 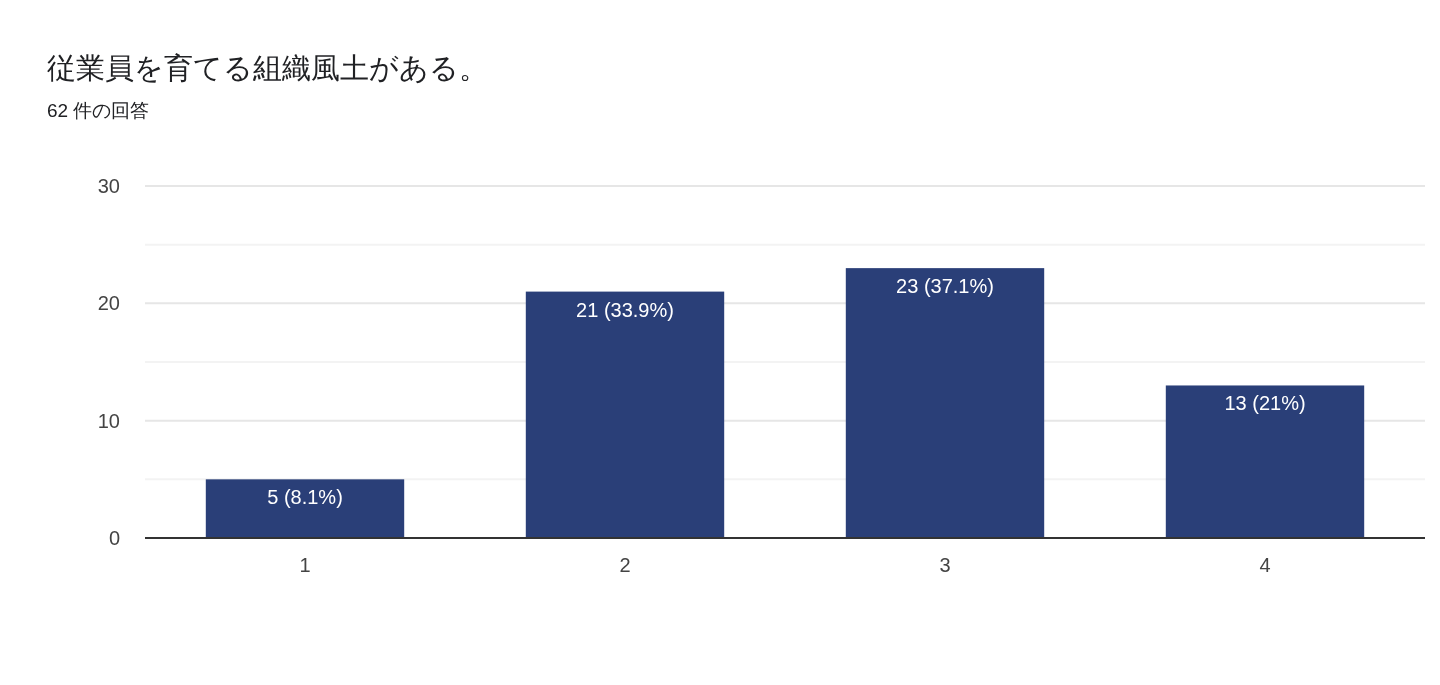 What do you see at coordinates (945, 565) in the screenshot?
I see `x-tick-label: 3` at bounding box center [945, 565].